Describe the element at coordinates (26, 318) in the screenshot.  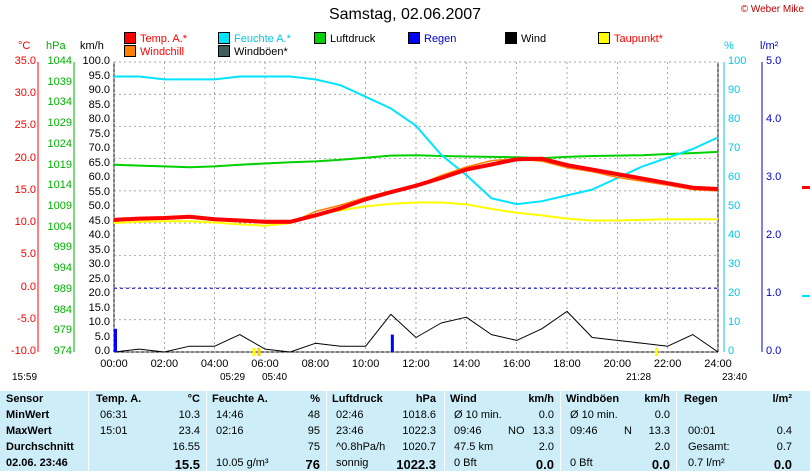
I see `temp-tick: -5.0` at that location.